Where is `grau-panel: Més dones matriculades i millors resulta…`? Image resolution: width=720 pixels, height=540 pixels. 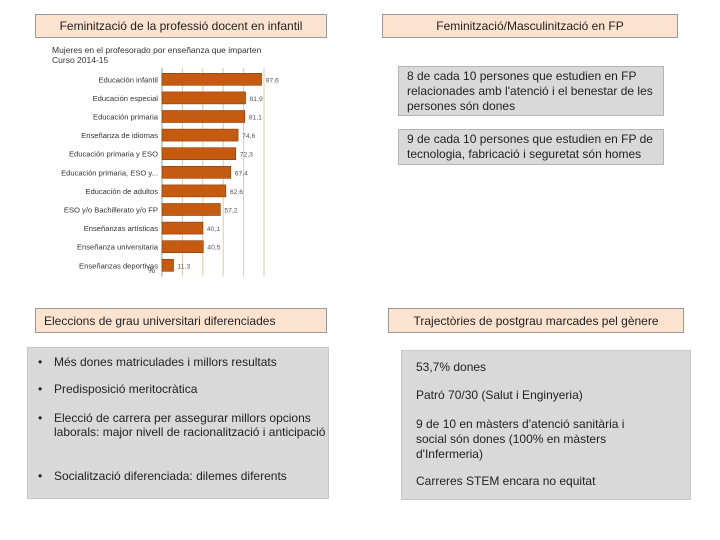 grau-panel: Més dones matriculades i millors resulta… is located at coordinates (178, 423).